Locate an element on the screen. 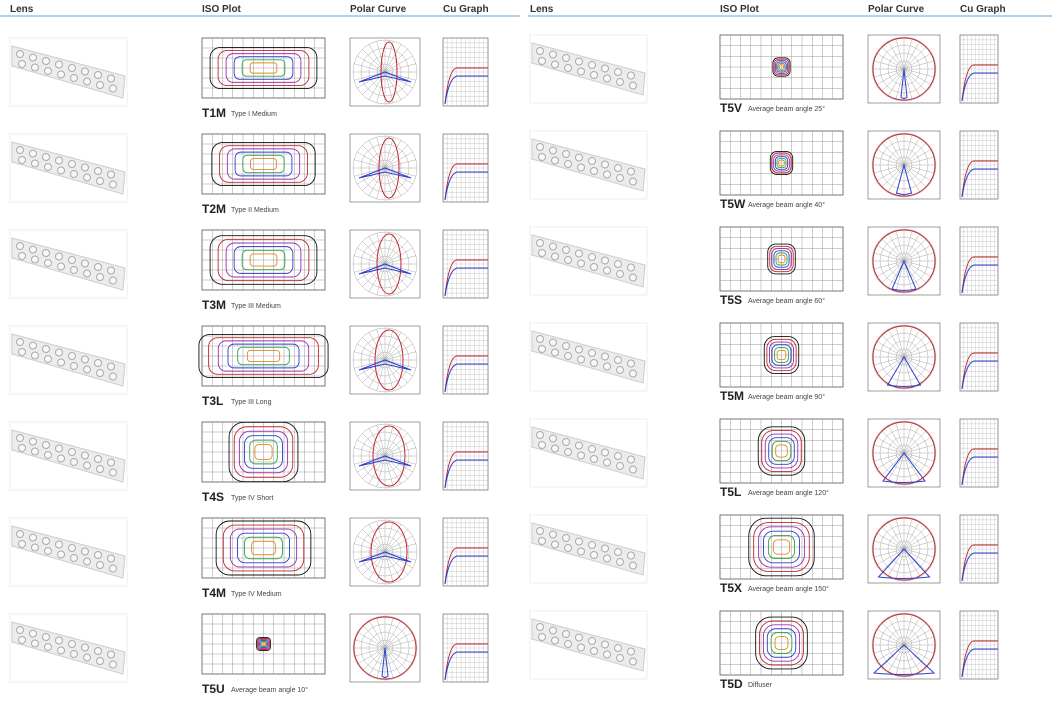 Image resolution: width=1059 pixels, height=708 pixels. lens-code: T2M is located at coordinates (214, 209).